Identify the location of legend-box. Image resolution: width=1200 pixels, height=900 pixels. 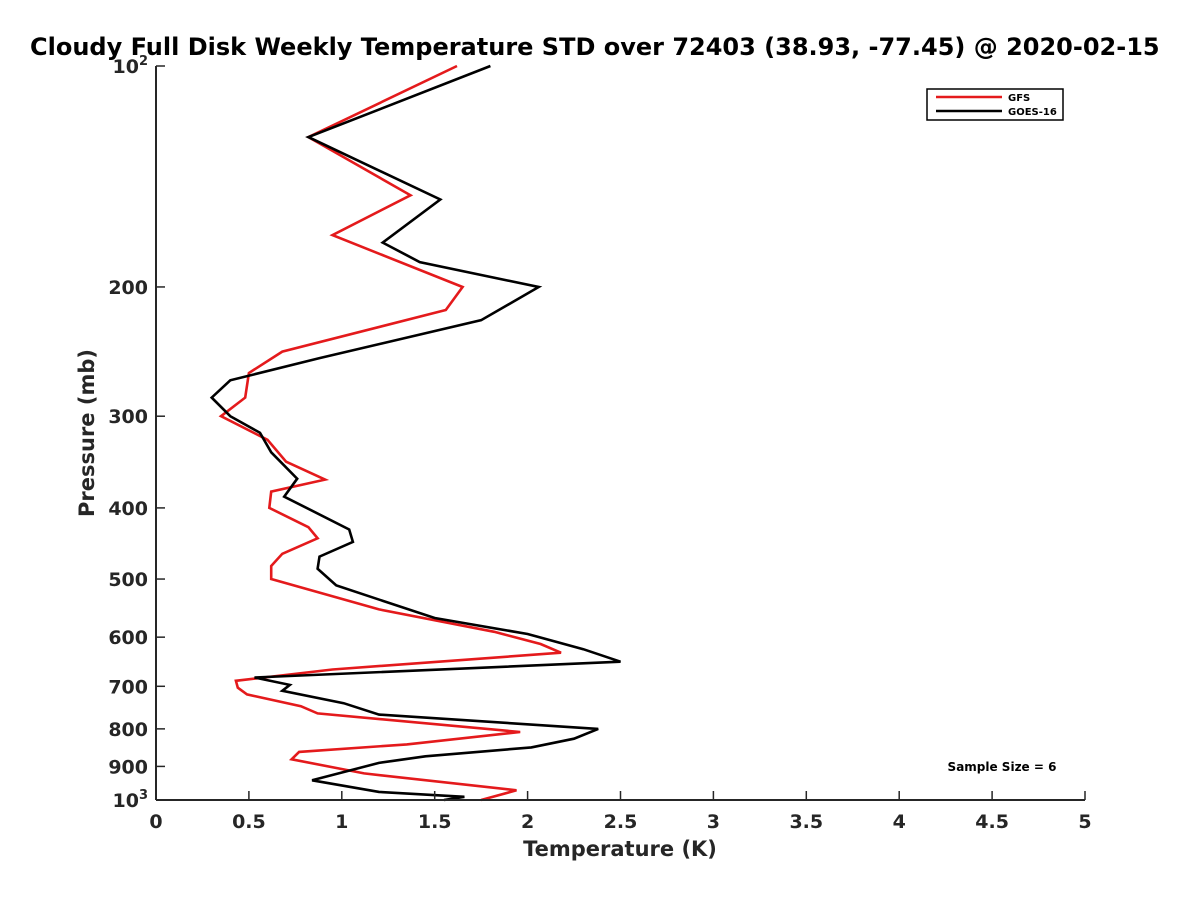
(995, 104).